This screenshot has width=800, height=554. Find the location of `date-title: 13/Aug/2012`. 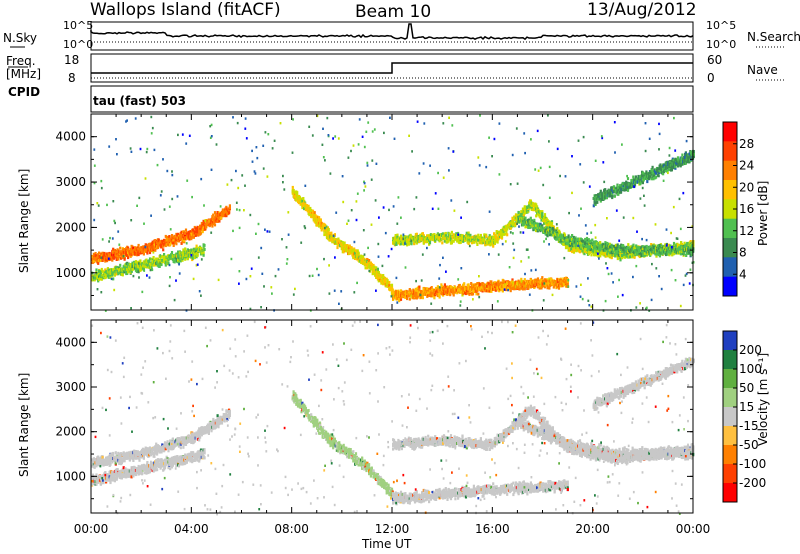

date-title: 13/Aug/2012 is located at coordinates (642, 10).